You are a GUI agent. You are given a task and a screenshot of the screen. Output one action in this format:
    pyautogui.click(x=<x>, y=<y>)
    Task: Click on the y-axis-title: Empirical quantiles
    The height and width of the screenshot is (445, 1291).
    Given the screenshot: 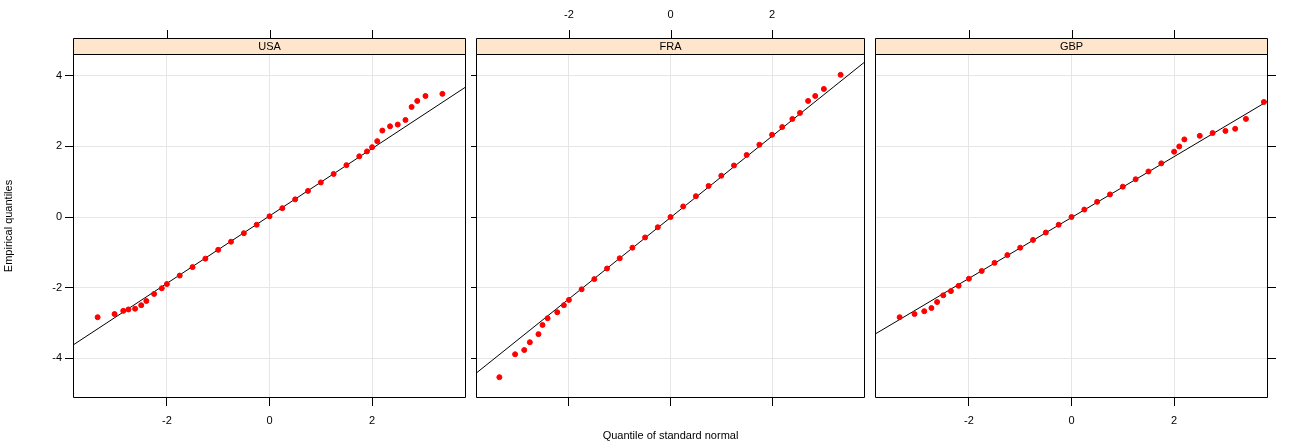 What is the action you would take?
    pyautogui.click(x=7, y=226)
    